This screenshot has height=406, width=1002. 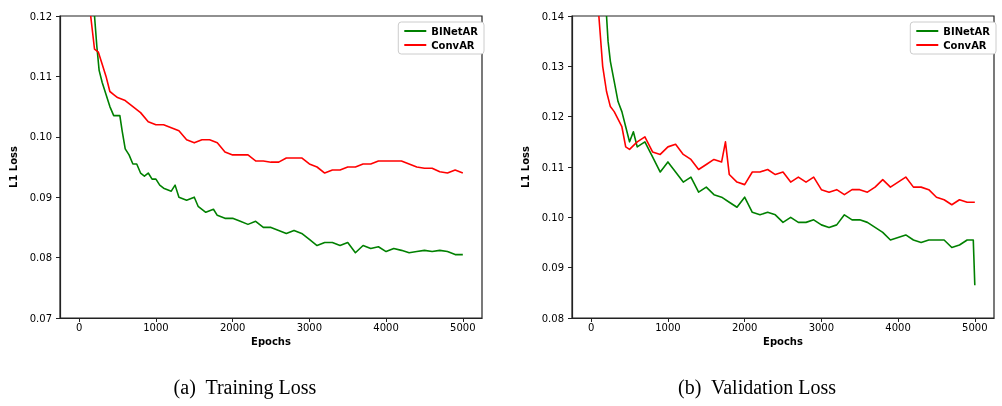 I want to click on text: (a) Training Loss, so click(x=245, y=387).